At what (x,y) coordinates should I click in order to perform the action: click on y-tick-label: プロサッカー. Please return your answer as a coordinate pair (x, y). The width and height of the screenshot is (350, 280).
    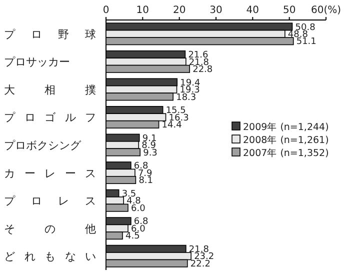
    Looking at the image, I should click on (37, 62).